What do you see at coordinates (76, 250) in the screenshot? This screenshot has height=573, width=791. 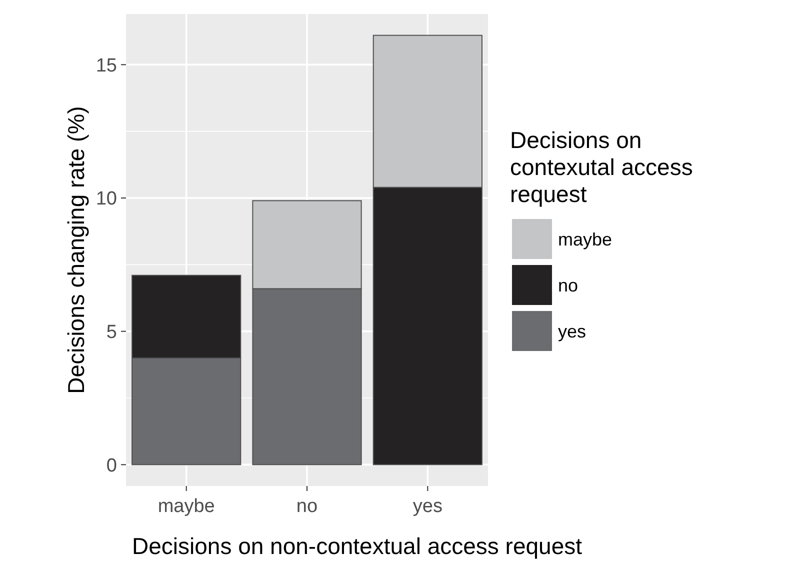 I see `y-axis-title: Decisions changing rate (%)` at bounding box center [76, 250].